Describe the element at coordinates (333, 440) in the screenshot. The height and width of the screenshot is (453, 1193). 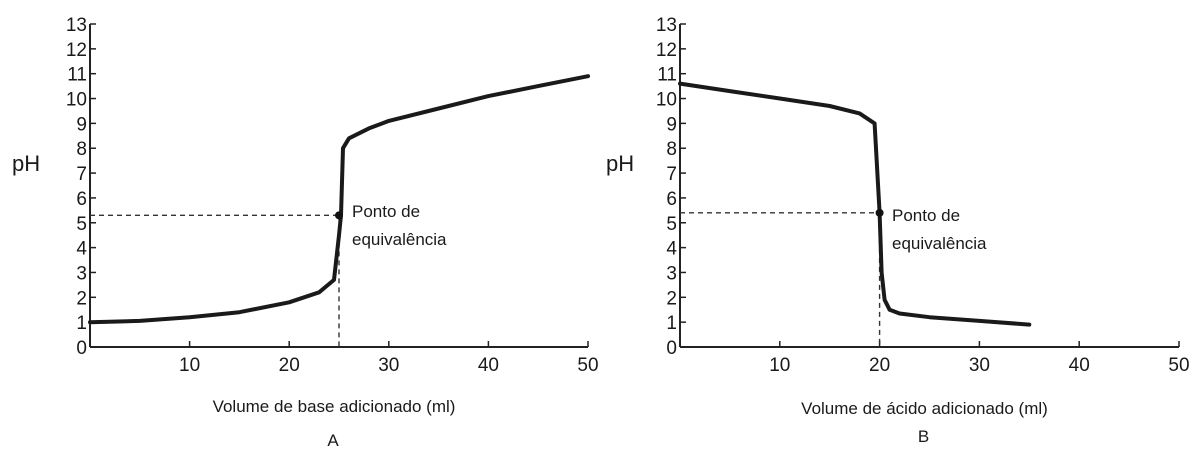
I see `panel-label: A` at that location.